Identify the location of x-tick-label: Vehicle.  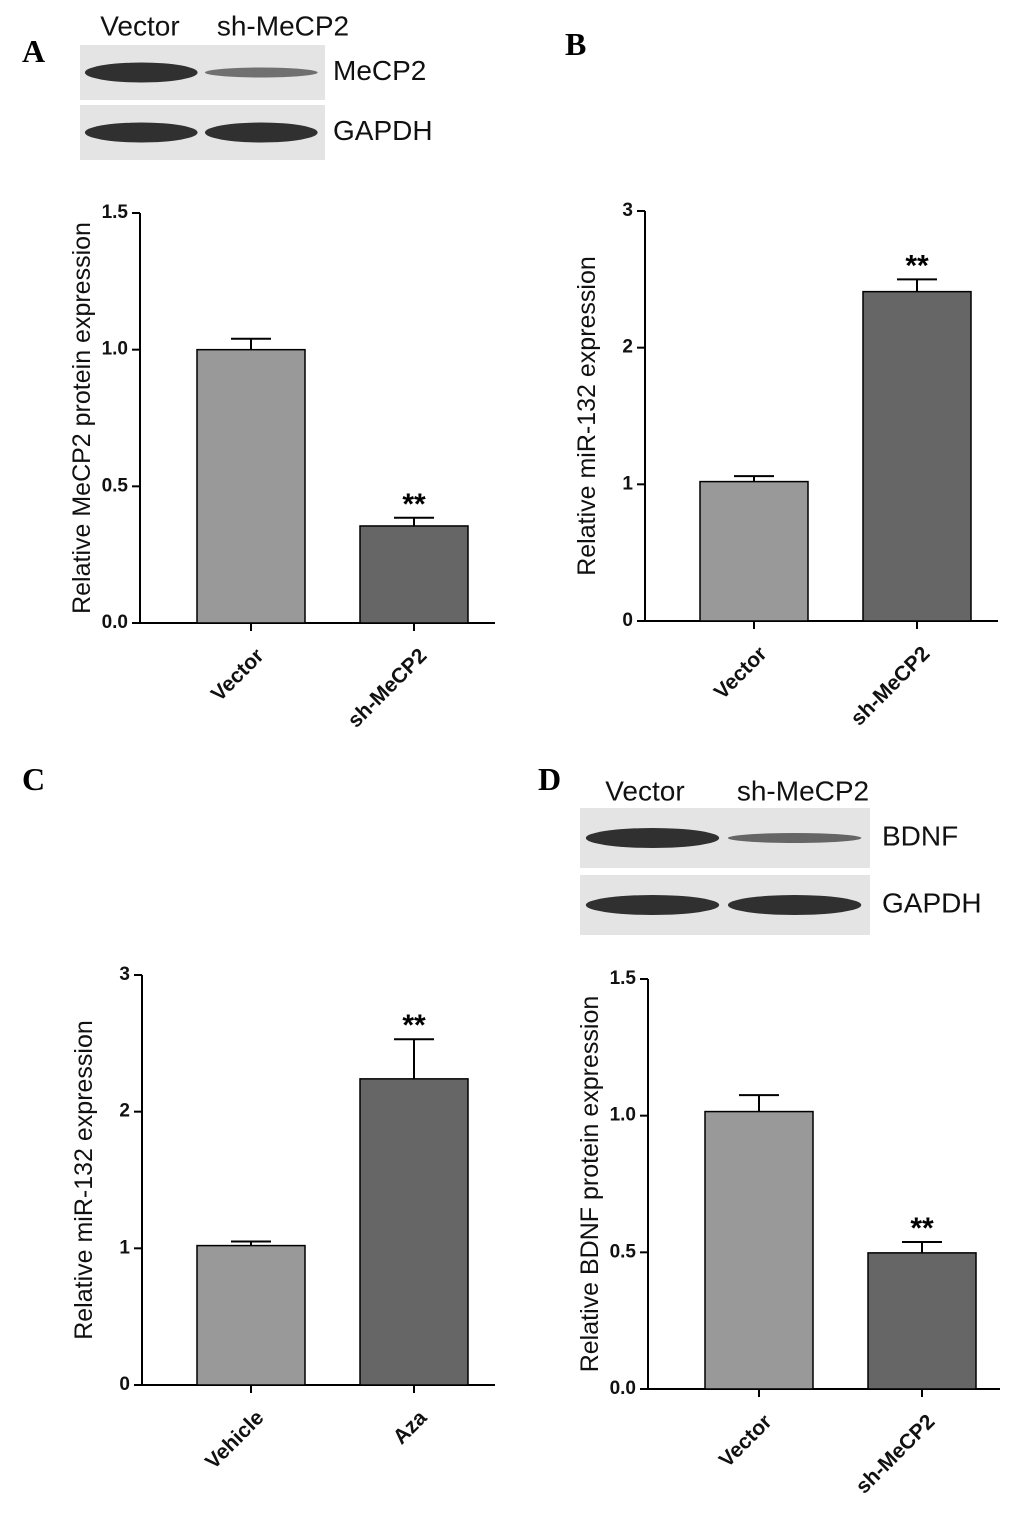
(234, 1439).